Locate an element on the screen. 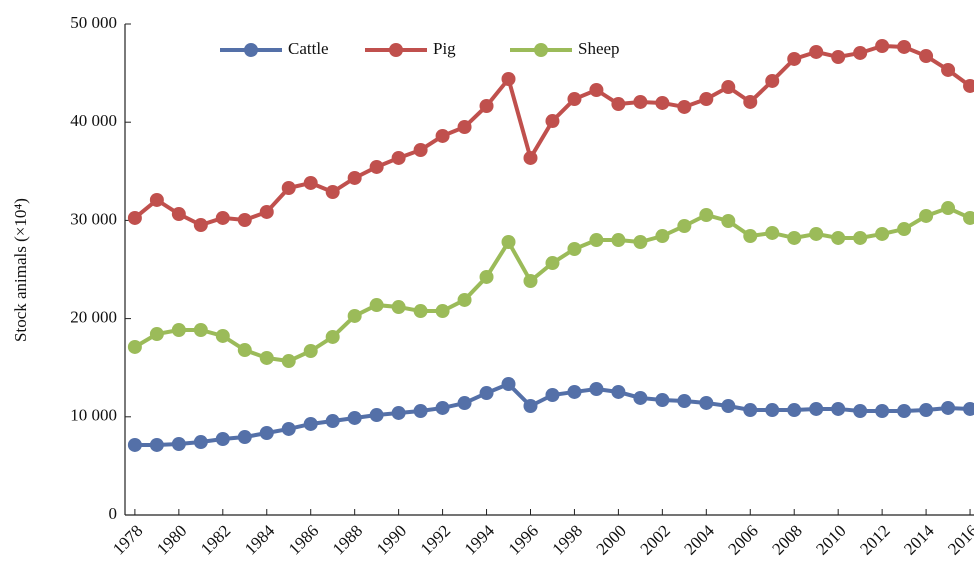 This screenshot has height=563, width=974. x-tick-label: 1980 is located at coordinates (171, 539).